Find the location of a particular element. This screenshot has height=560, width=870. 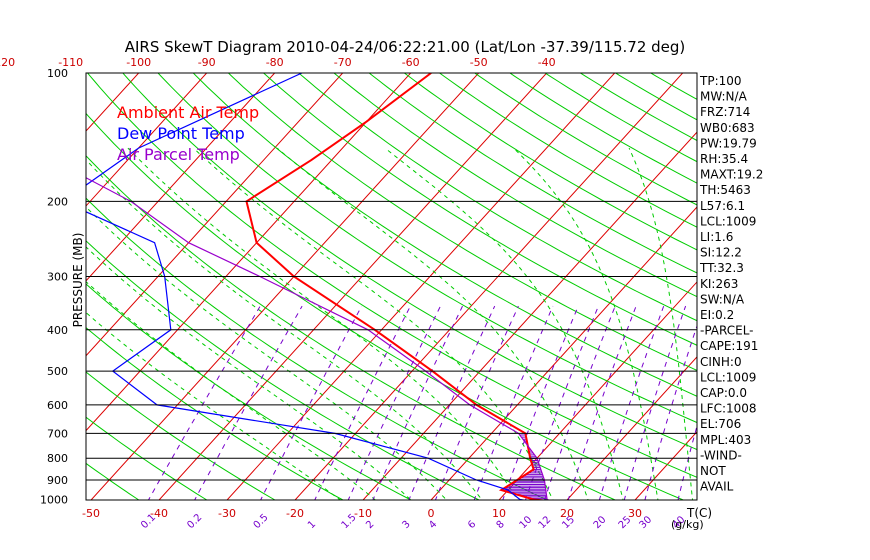

stability-index-item: AVAIL is located at coordinates (717, 487).